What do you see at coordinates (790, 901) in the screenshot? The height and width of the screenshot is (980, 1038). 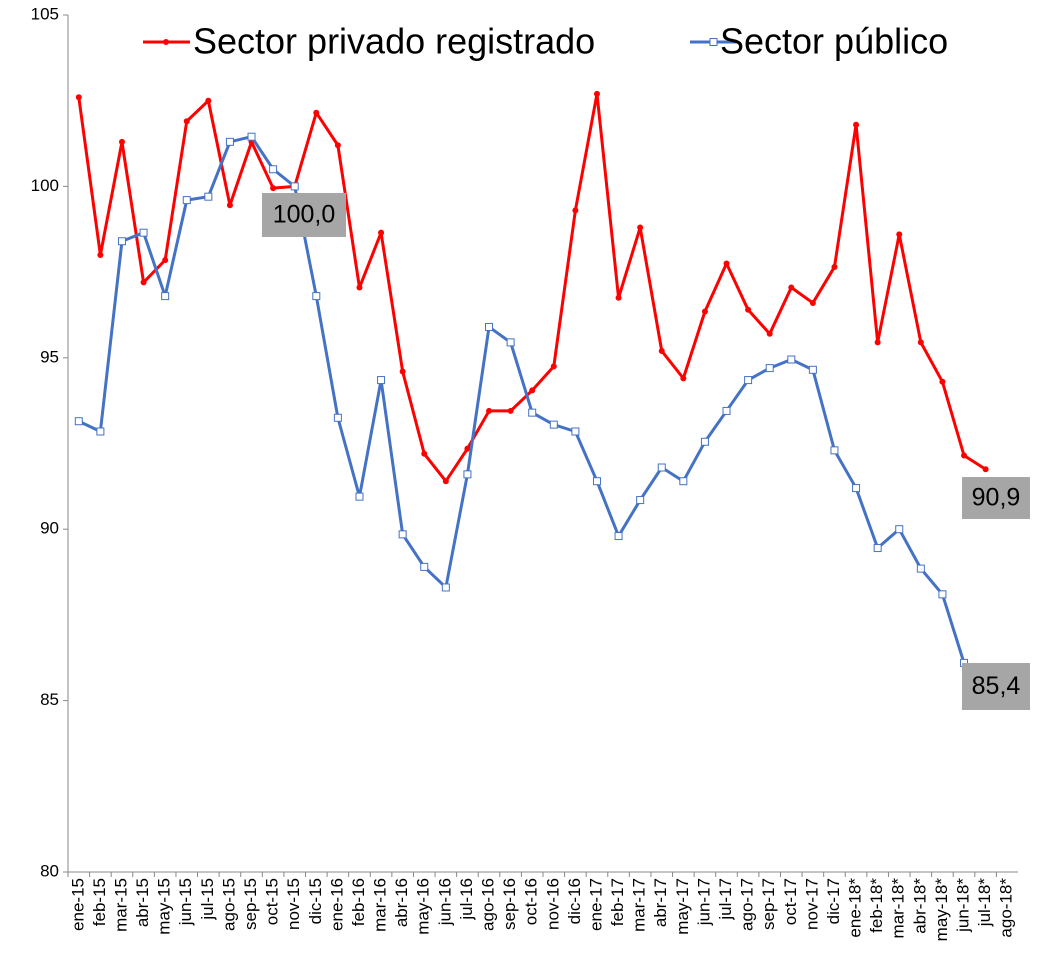 I see `x-tick-label: oct-17` at bounding box center [790, 901].